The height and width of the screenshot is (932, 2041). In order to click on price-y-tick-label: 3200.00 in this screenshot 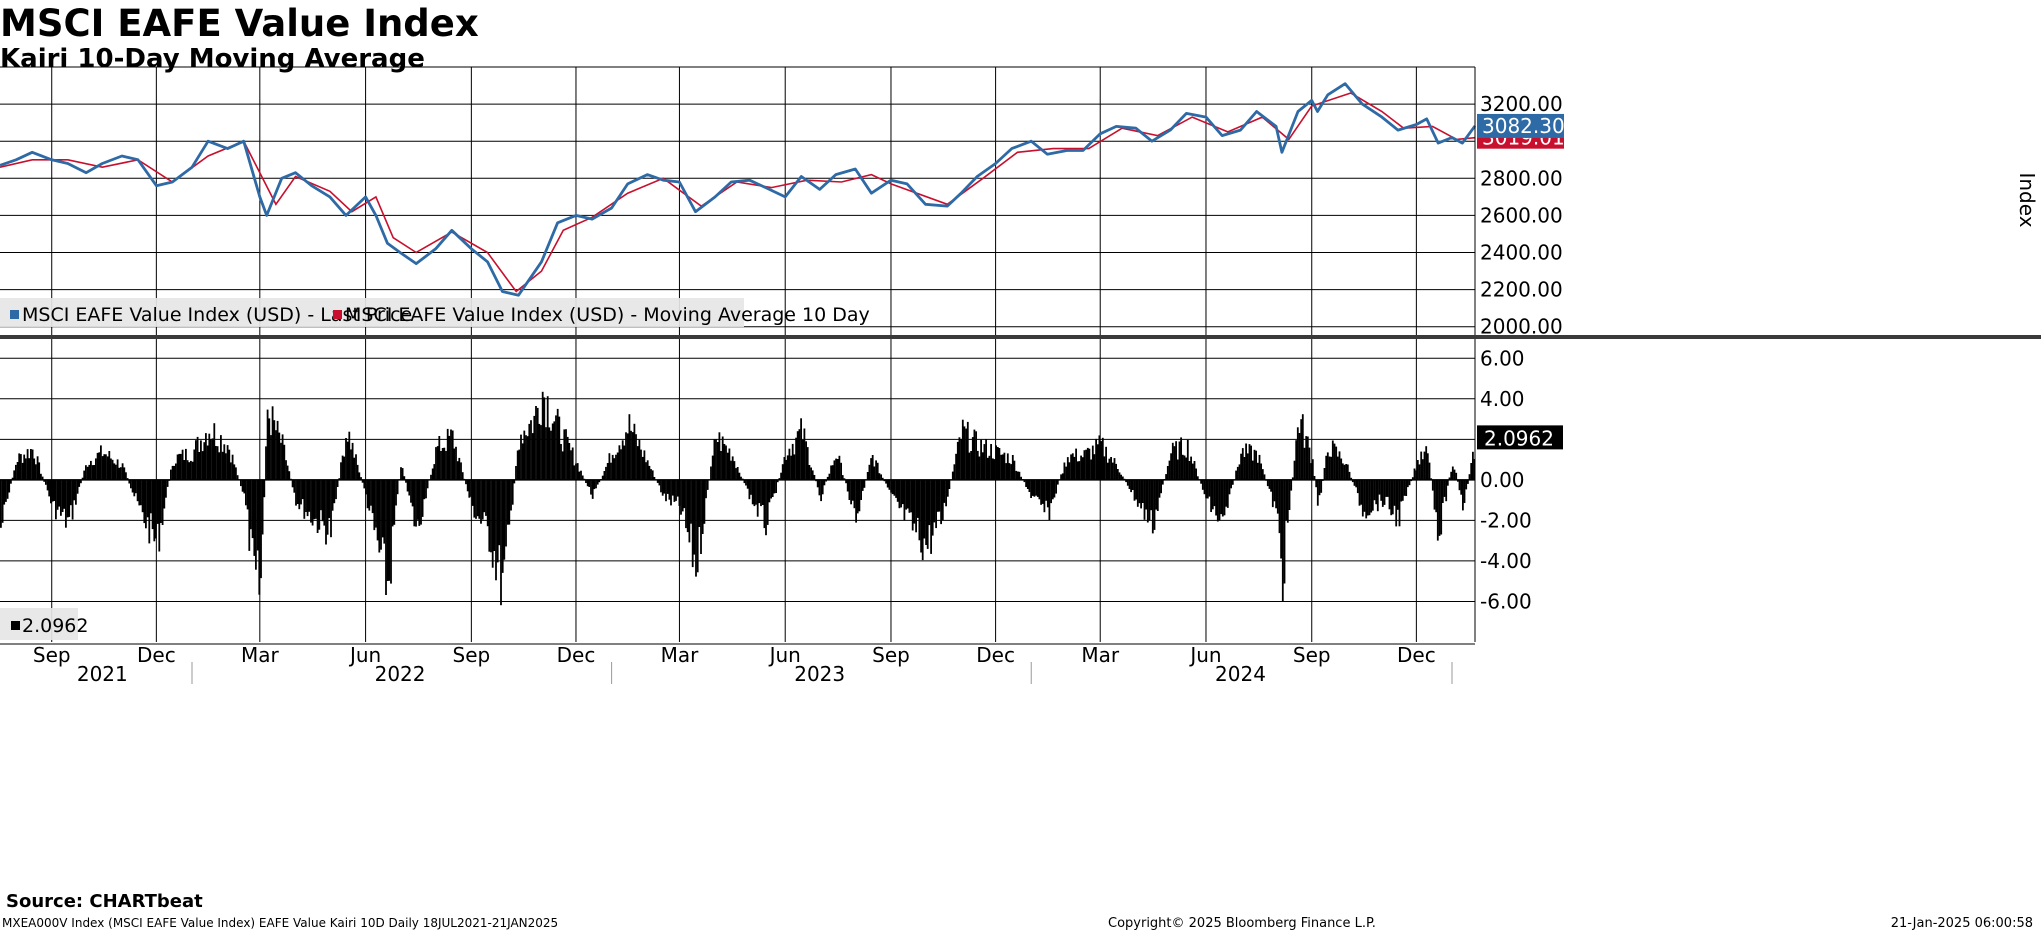, I will do `click(1521, 104)`.